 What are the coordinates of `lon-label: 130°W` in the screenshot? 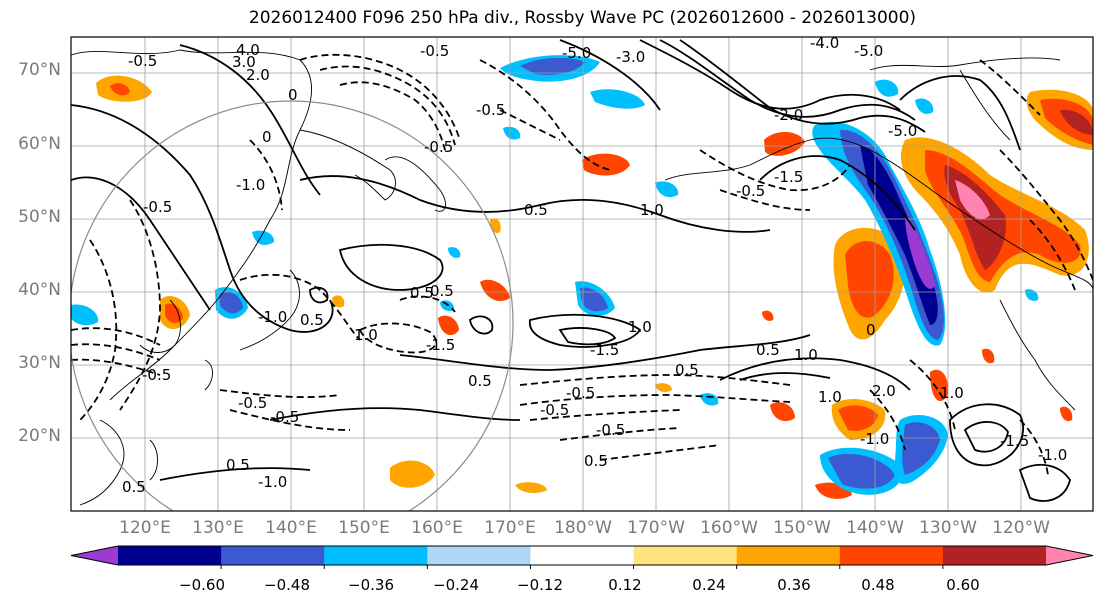 It's located at (948, 528).